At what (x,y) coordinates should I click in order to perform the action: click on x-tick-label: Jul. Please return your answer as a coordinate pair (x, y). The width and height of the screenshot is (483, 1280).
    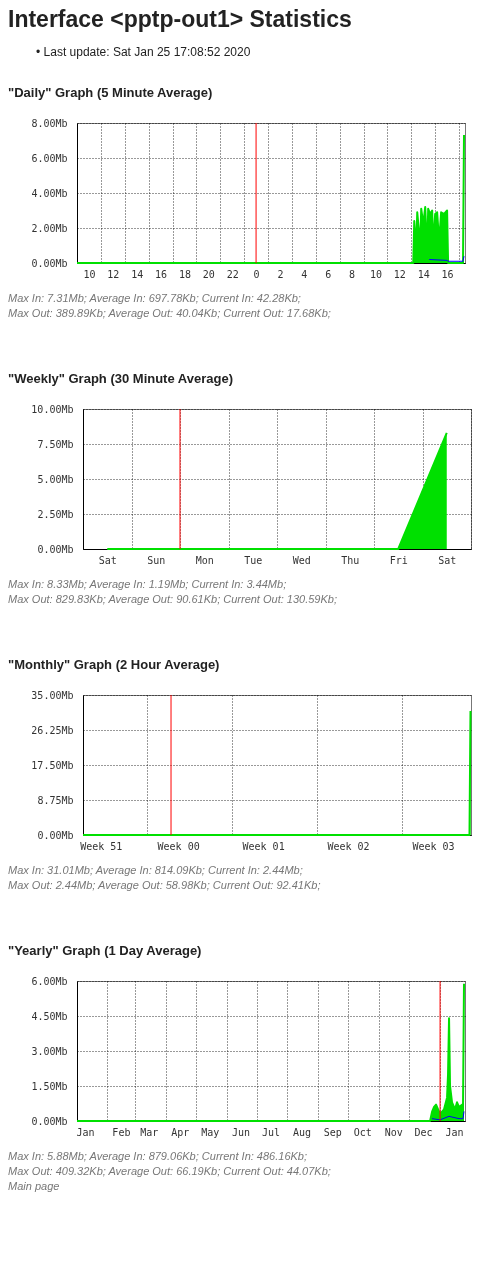
    Looking at the image, I should click on (271, 1132).